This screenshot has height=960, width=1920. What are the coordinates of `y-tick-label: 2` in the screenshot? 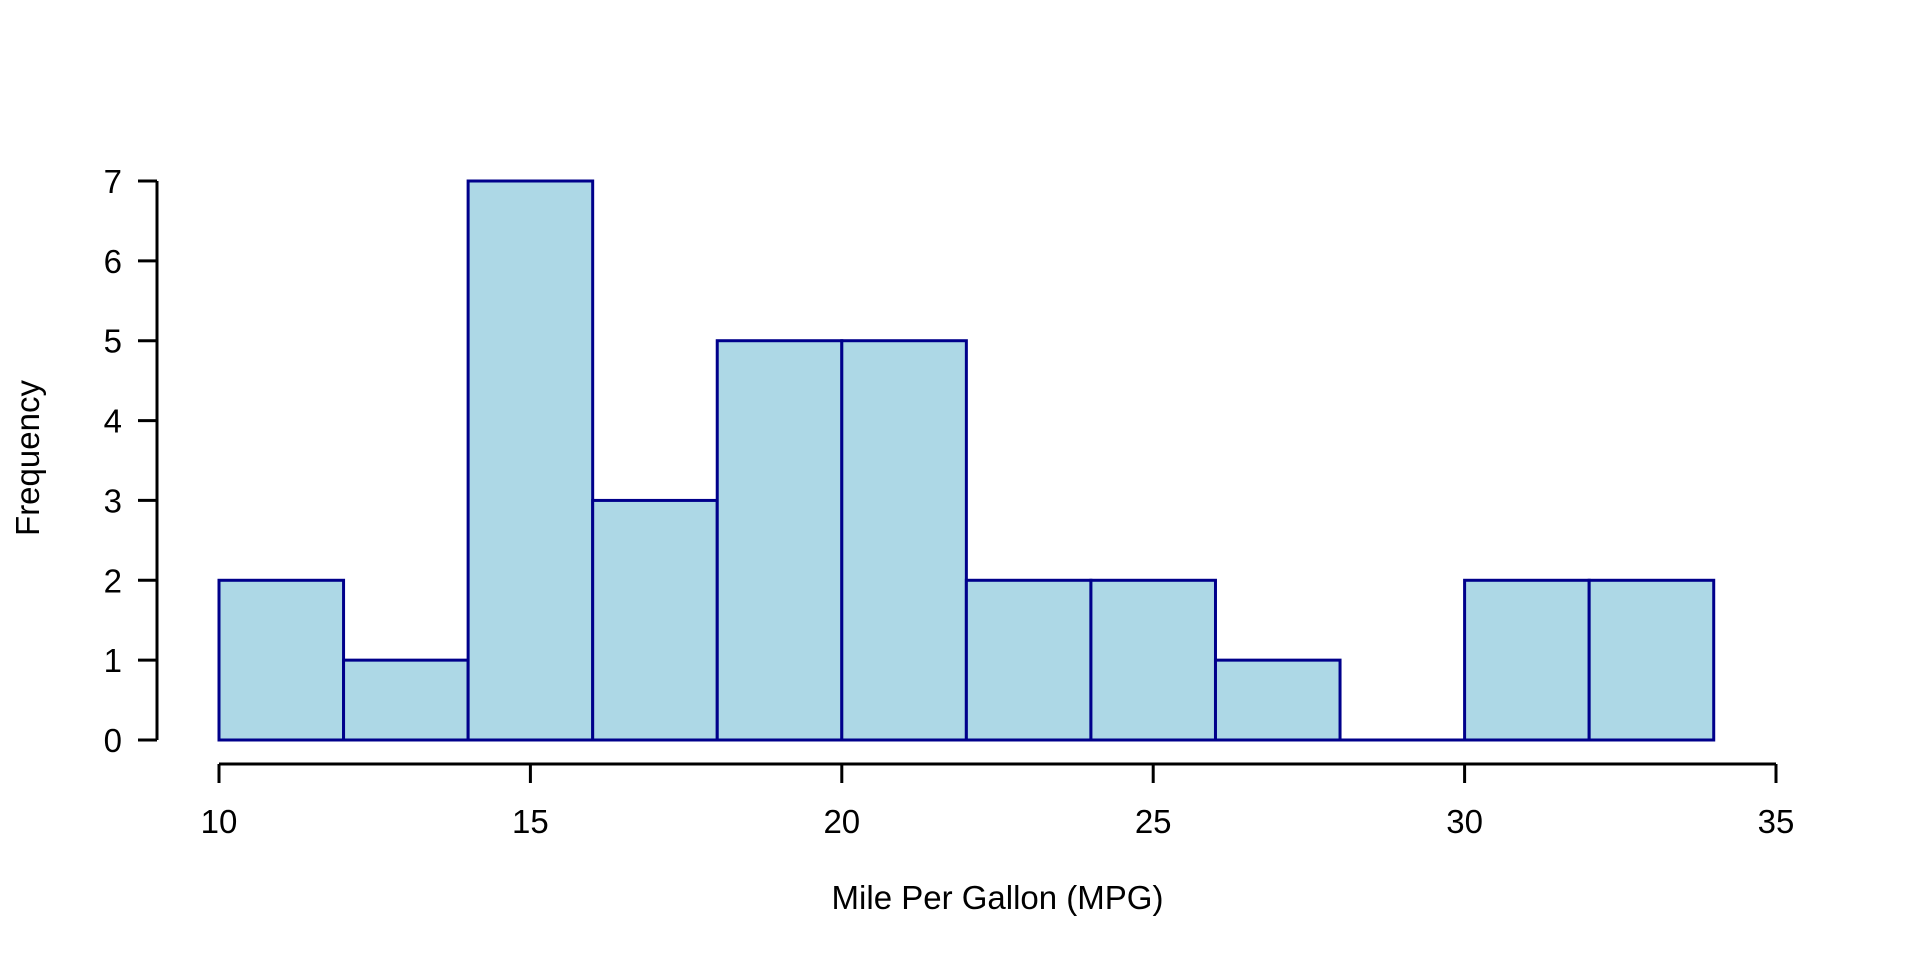 It's located at (113, 580).